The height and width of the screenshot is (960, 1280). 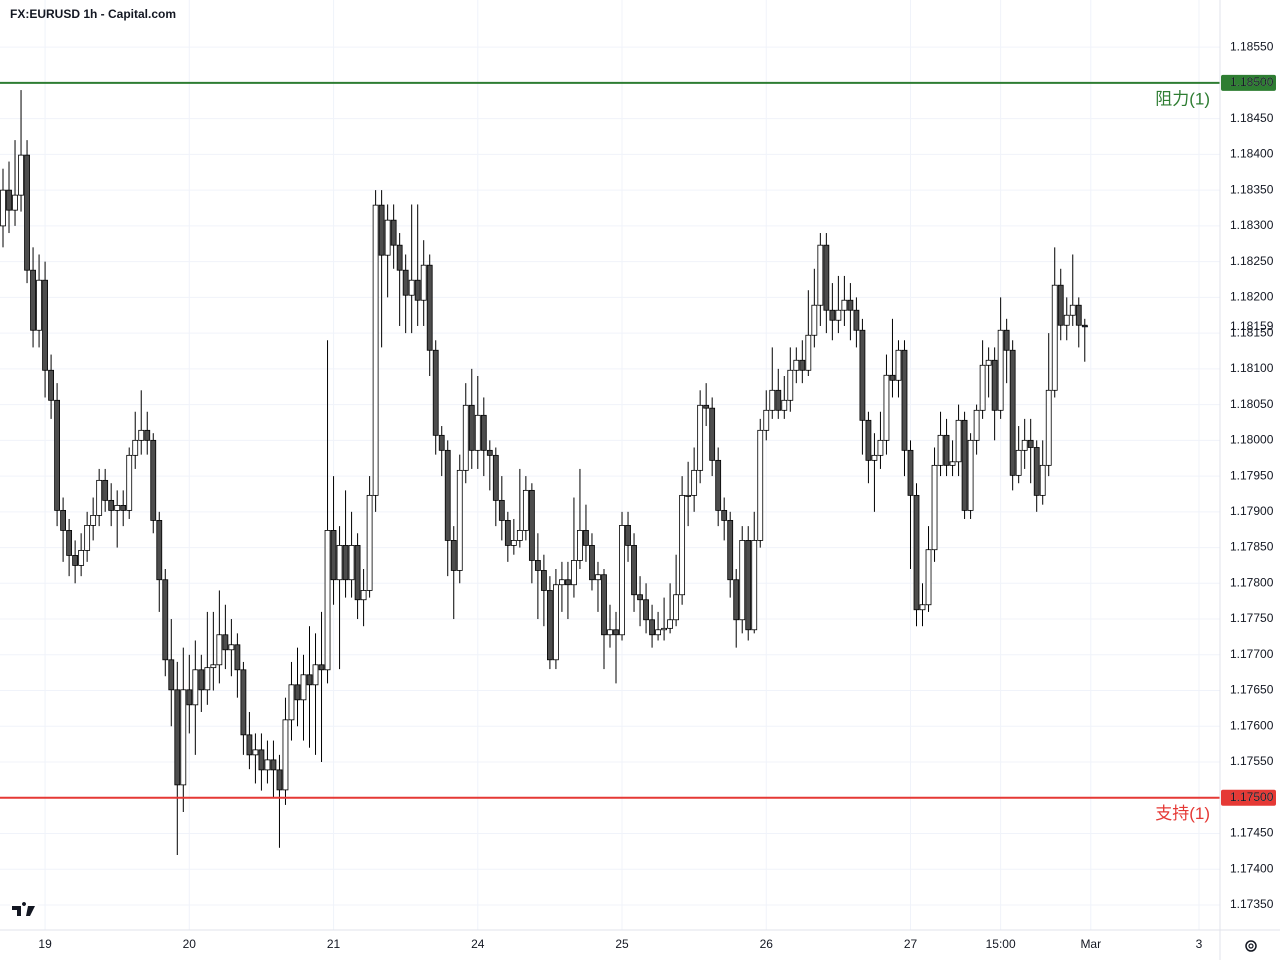 What do you see at coordinates (1252, 654) in the screenshot?
I see `y-tick-label: 1.17700` at bounding box center [1252, 654].